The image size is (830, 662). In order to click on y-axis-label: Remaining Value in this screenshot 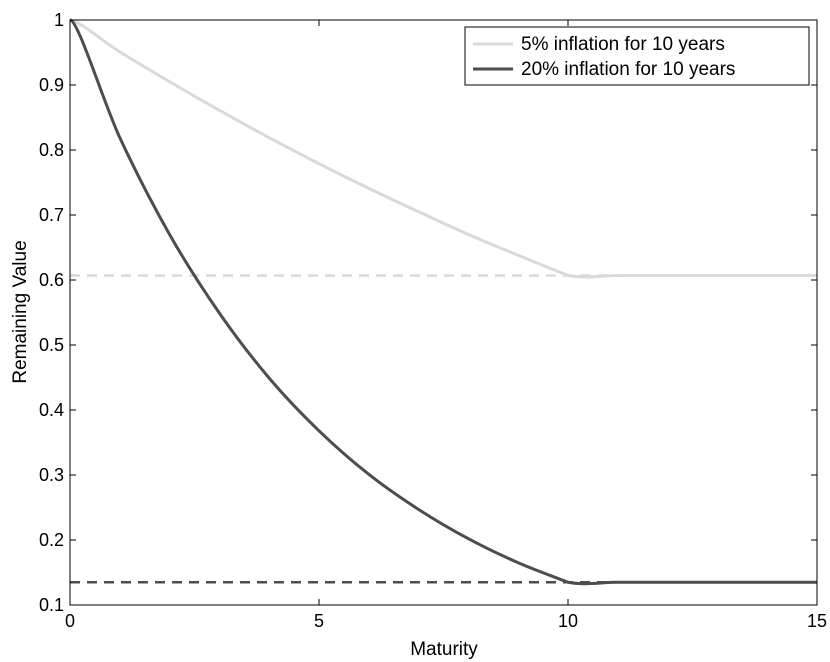, I will do `click(20, 311)`.